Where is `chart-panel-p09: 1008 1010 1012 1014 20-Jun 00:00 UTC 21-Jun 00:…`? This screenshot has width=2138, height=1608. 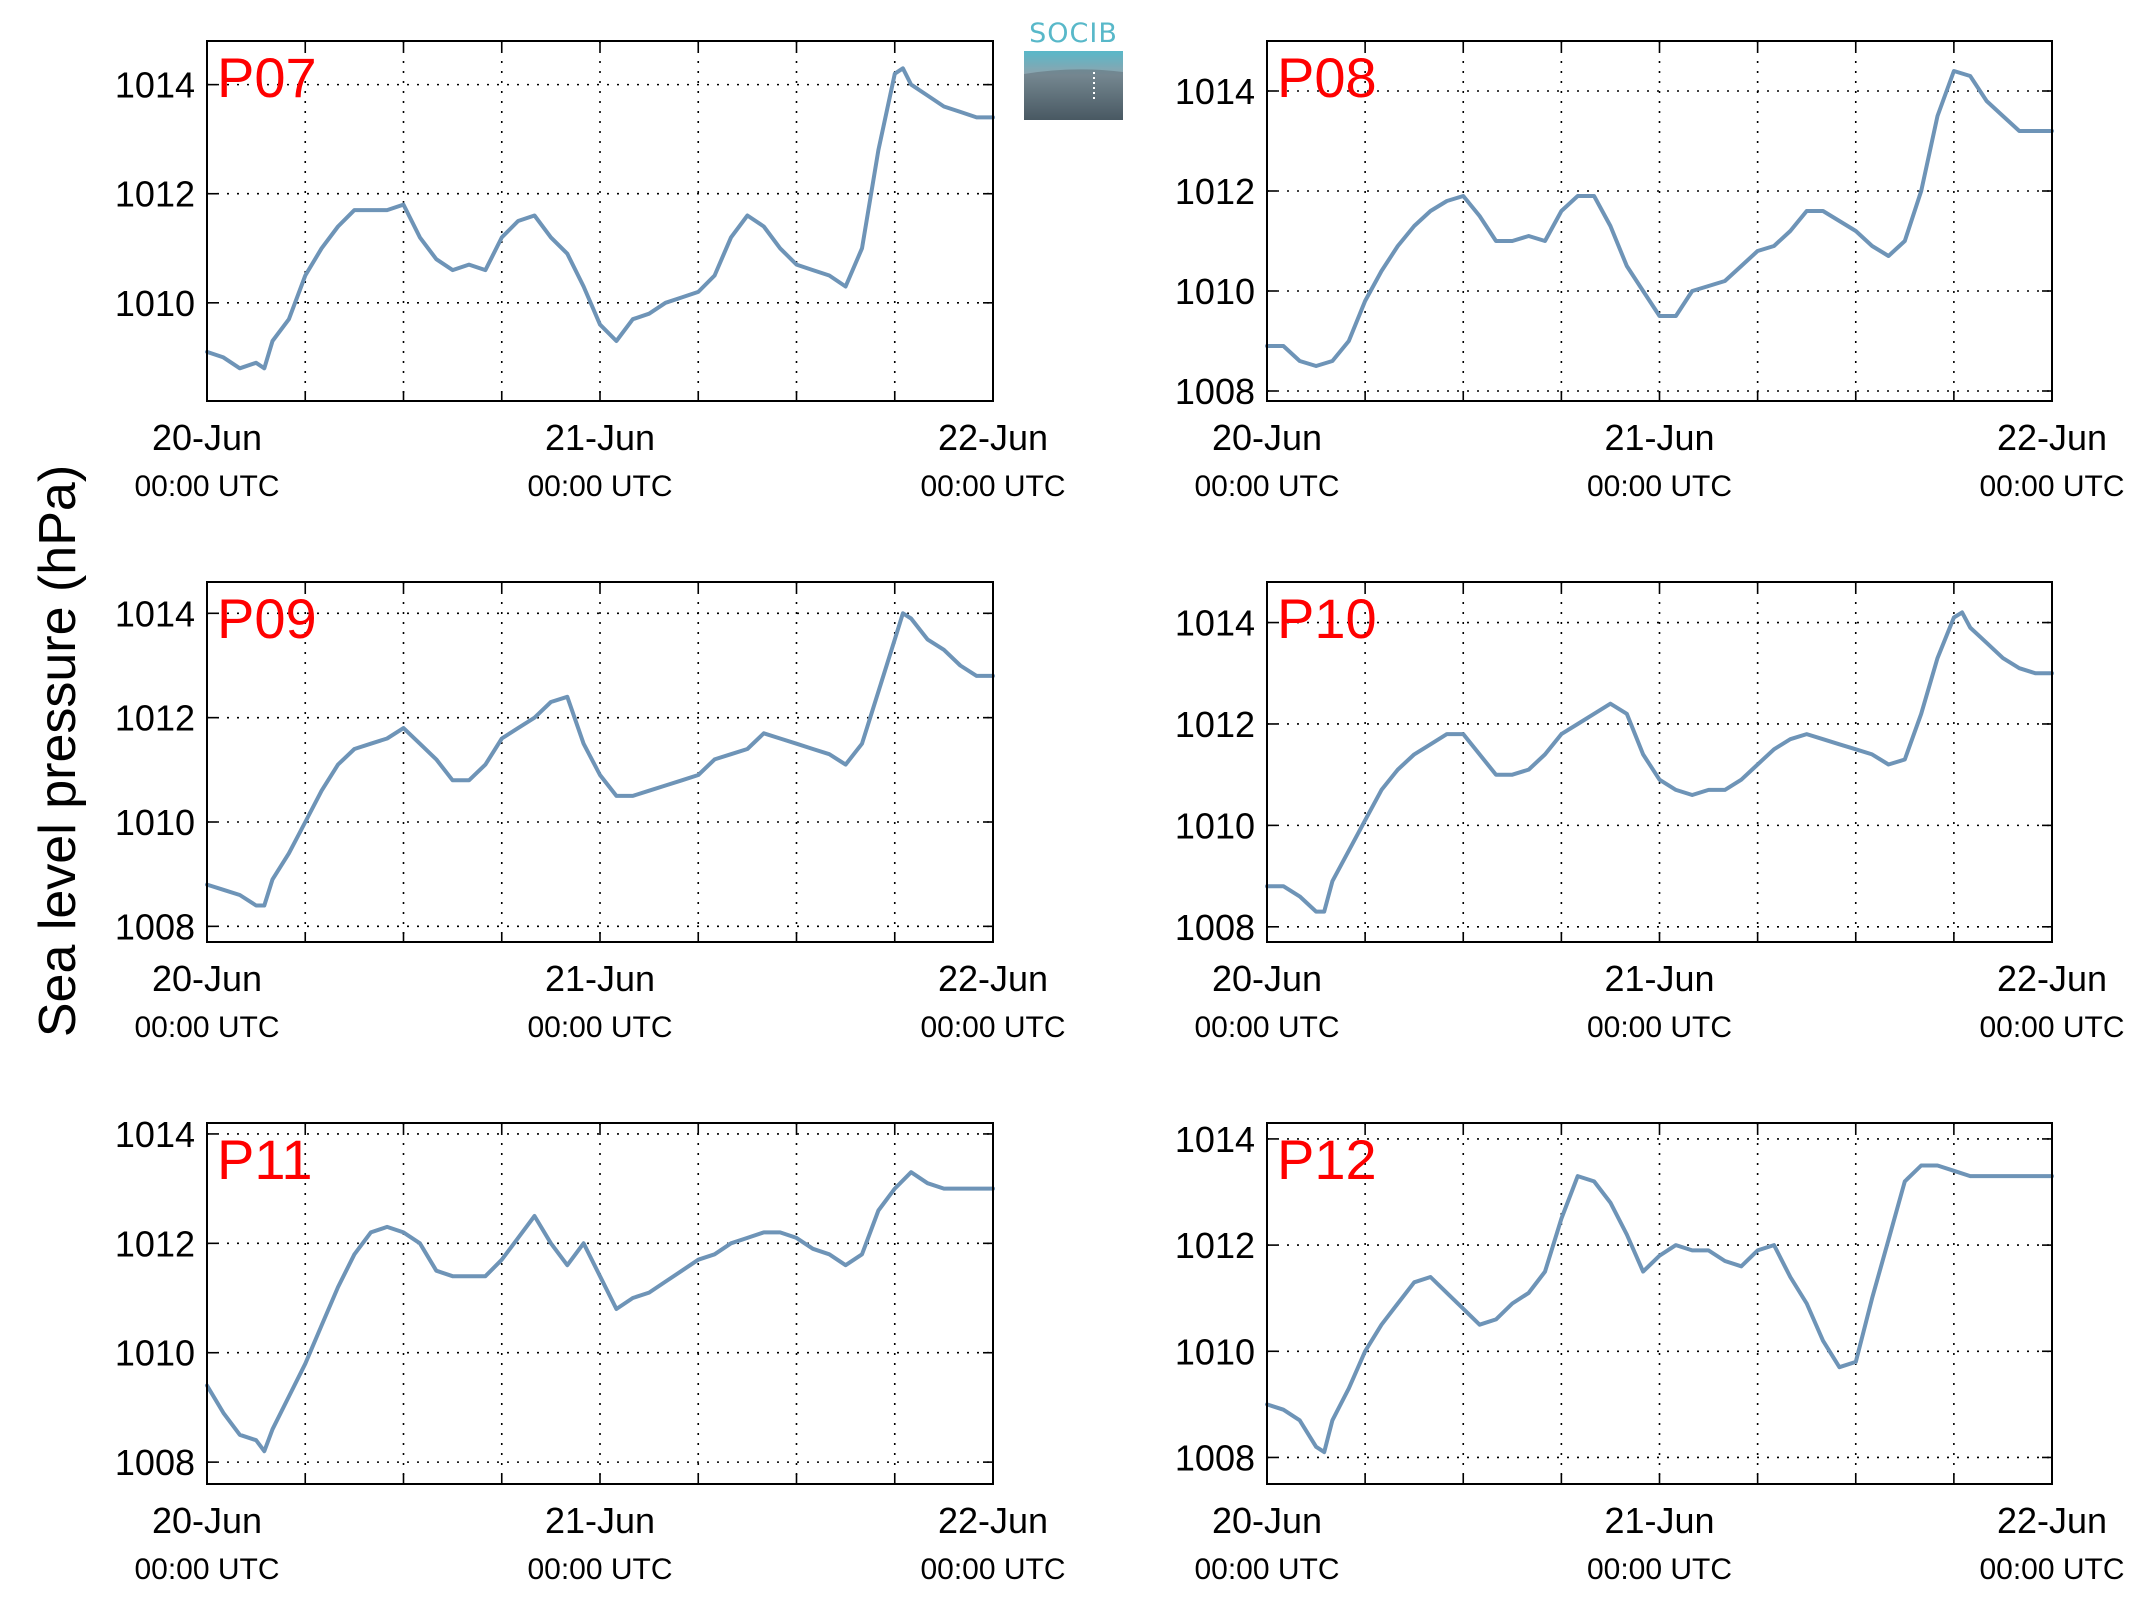 chart-panel-p09: 1008 1010 1012 1014 20-Jun 00:00 UTC 21-Jun 00:… is located at coordinates (590, 812).